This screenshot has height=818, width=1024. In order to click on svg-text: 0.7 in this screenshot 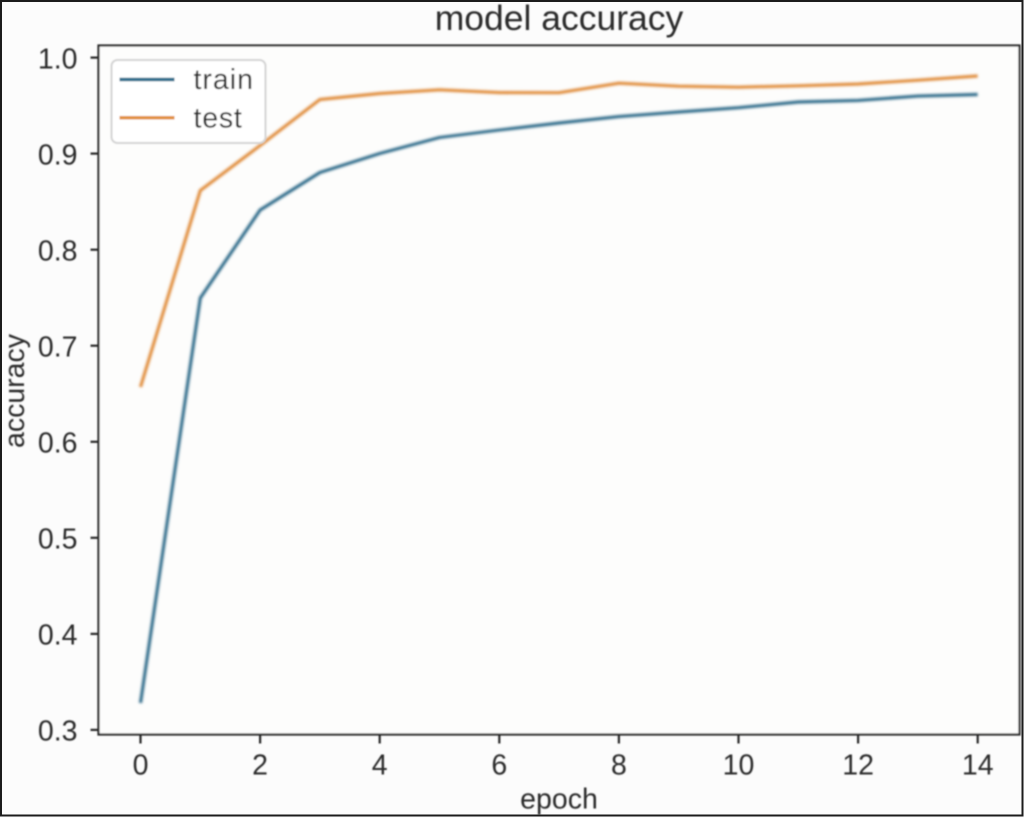, I will do `click(58, 348)`.